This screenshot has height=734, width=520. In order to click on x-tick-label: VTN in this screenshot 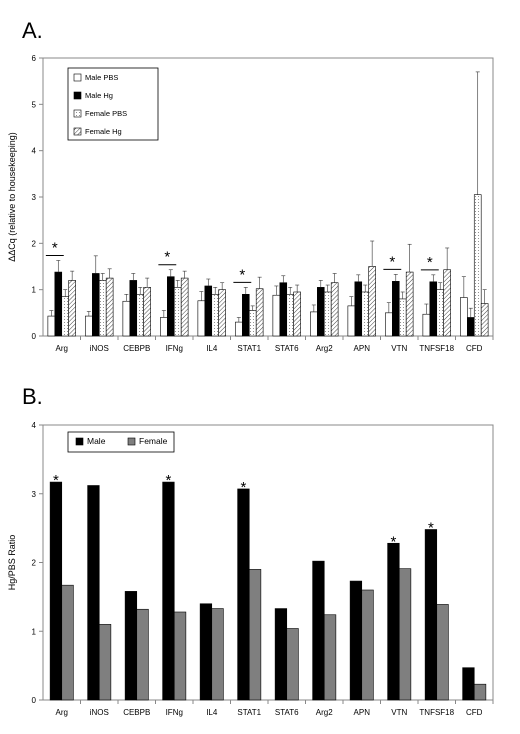, I will do `click(399, 348)`.